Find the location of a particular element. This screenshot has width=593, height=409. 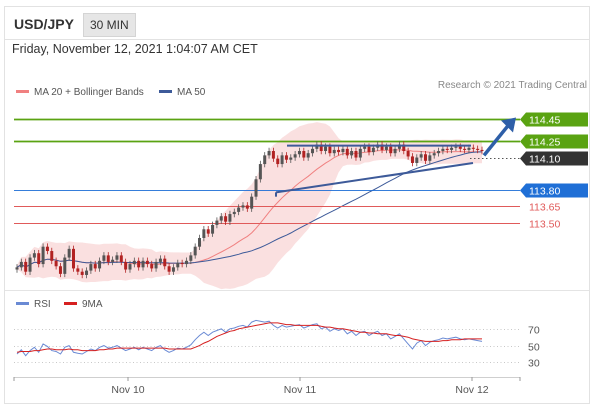

rsi-level-label: 70 is located at coordinates (534, 331).